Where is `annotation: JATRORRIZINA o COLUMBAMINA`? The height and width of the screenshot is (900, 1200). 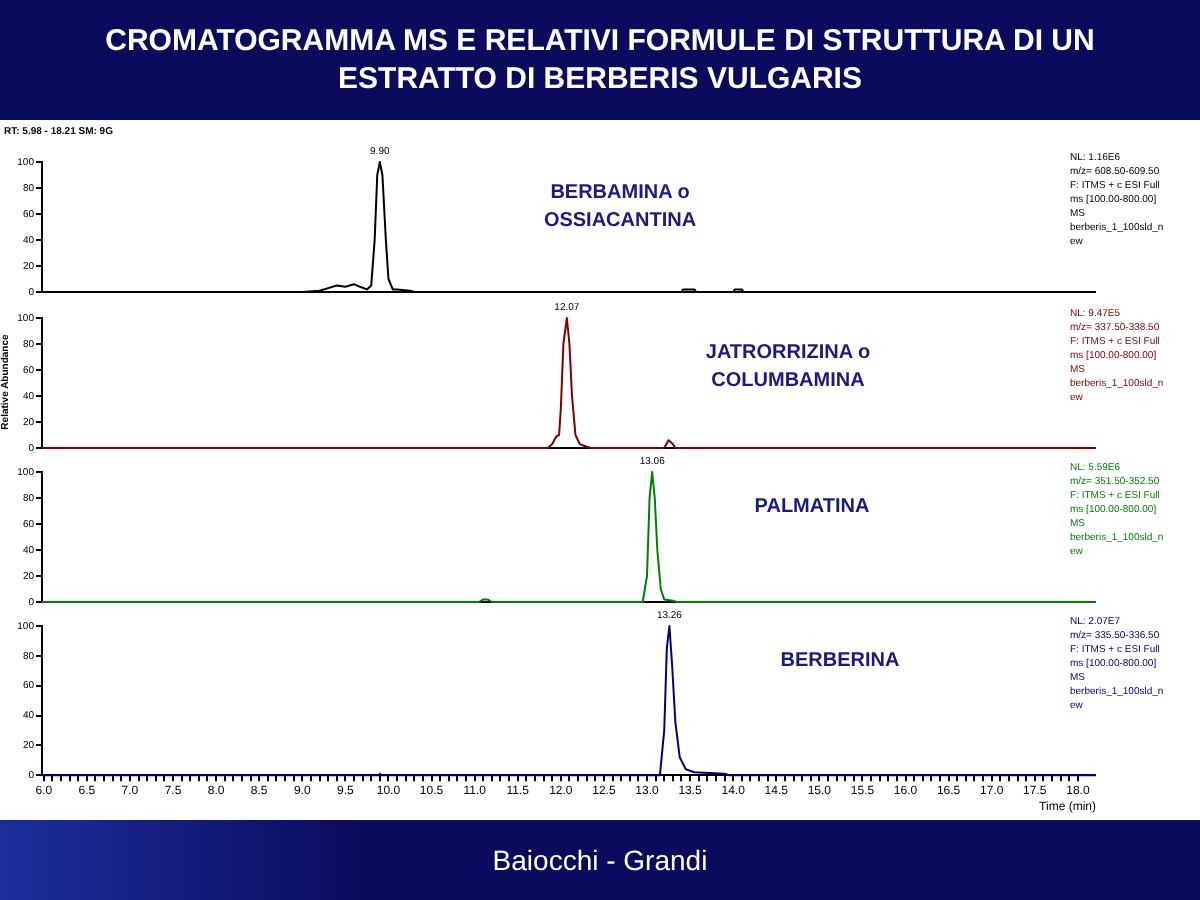
annotation: JATRORRIZINA o COLUMBAMINA is located at coordinates (788, 368).